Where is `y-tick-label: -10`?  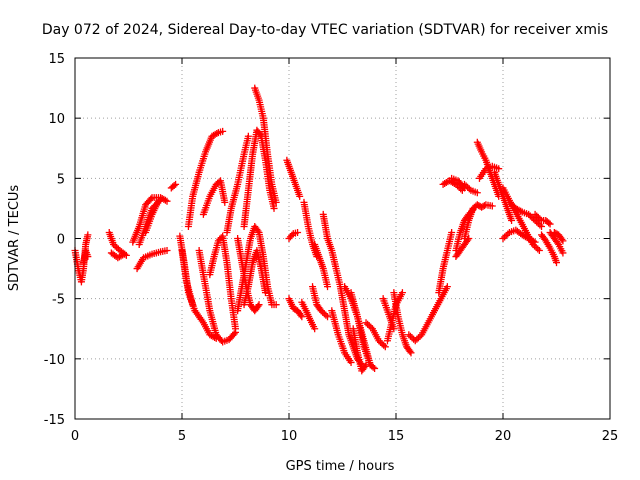 y-tick-label: -10 is located at coordinates (54, 360).